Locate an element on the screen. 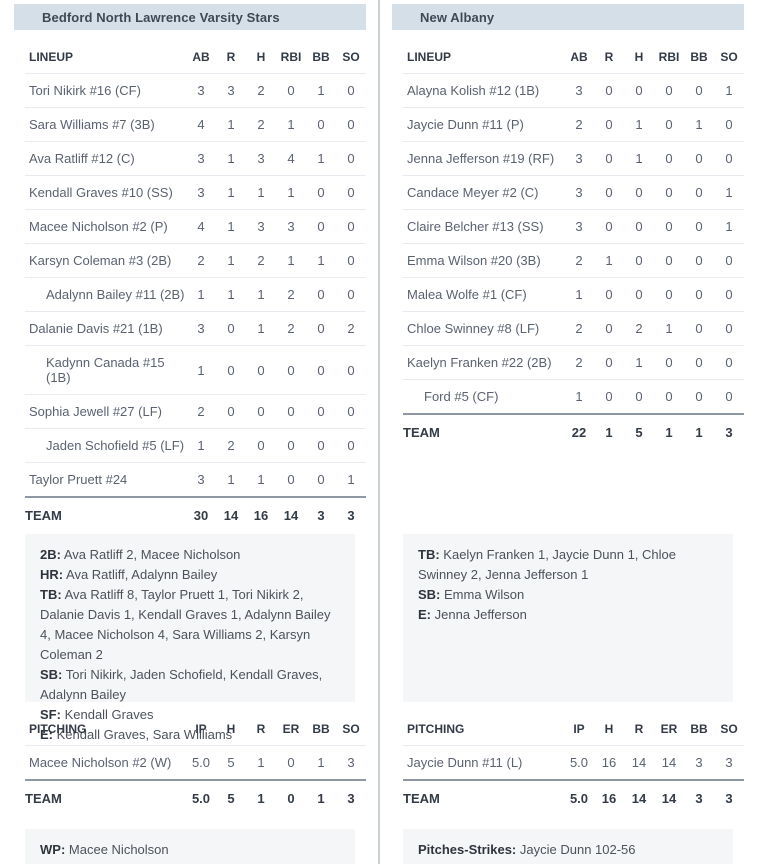  player-row: Malea Wolfe #1 (CF) 1 0 0 0 0 0 is located at coordinates (573, 294).